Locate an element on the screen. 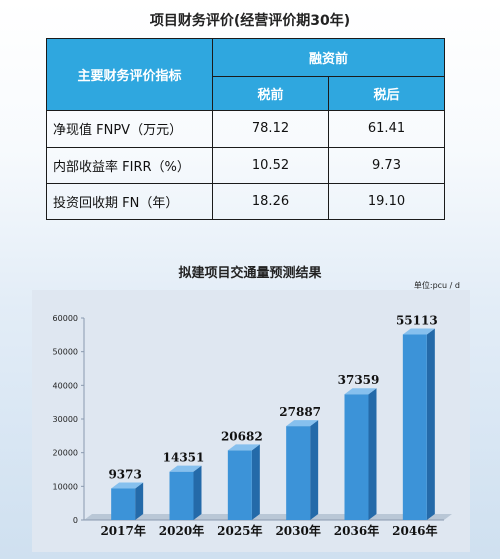  header-pretax: 税前 is located at coordinates (270, 94).